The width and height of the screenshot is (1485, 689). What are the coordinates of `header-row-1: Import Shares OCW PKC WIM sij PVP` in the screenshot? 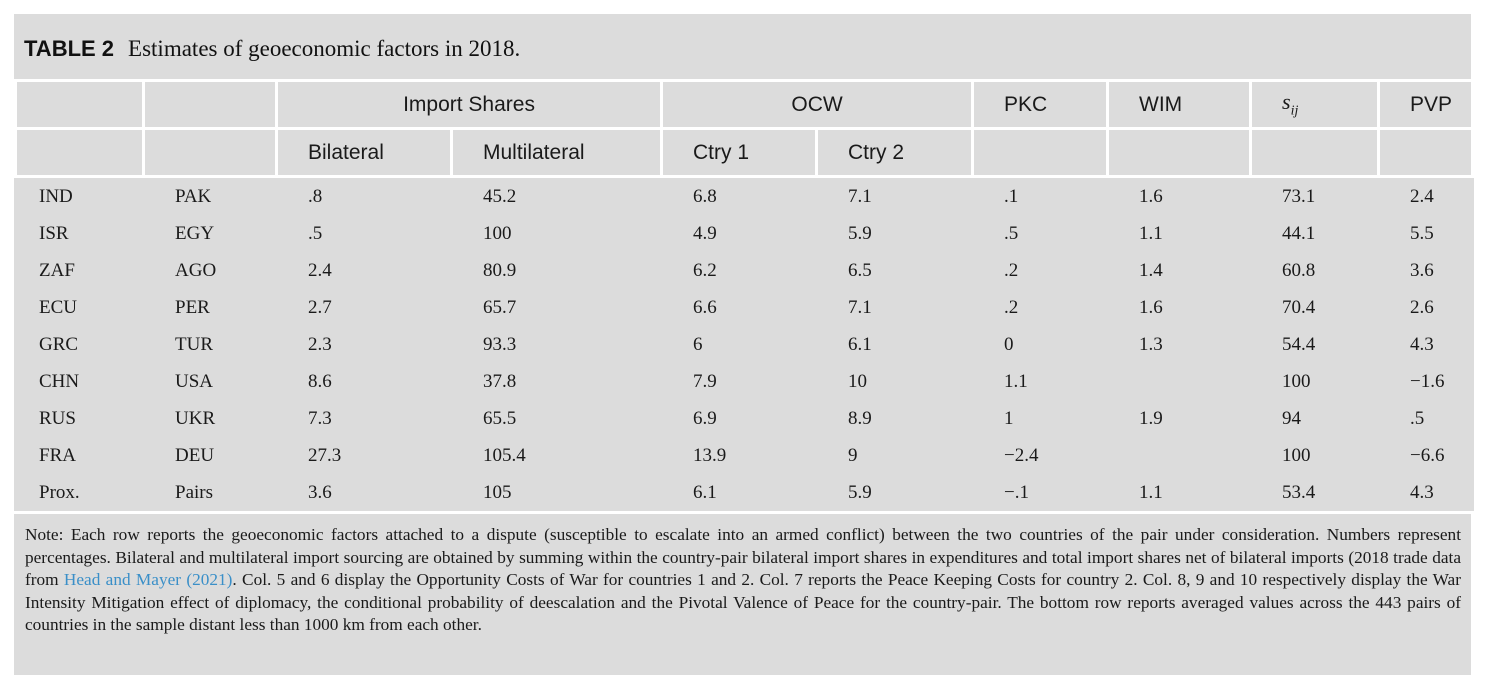 It's located at (744, 104).